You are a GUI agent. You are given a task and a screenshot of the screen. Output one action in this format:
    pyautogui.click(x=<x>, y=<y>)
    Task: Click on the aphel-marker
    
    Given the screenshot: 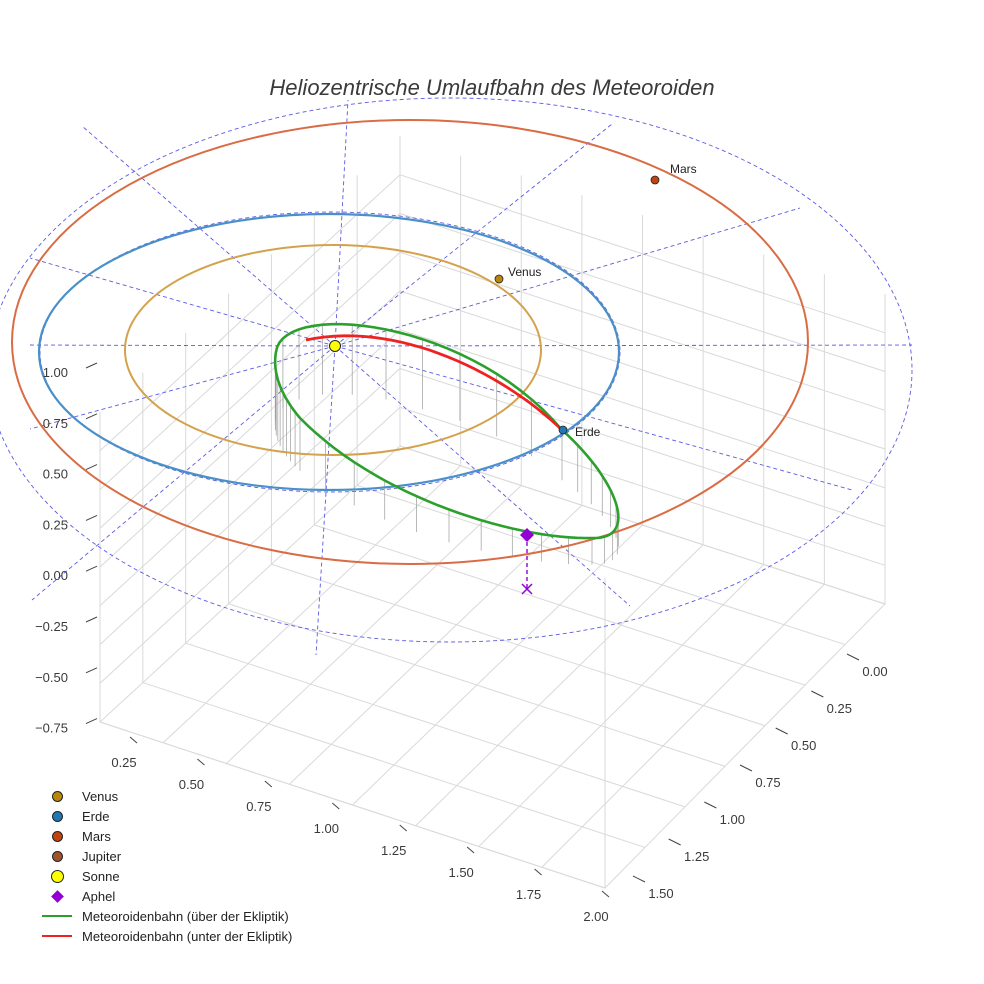 What is the action you would take?
    pyautogui.click(x=527, y=535)
    